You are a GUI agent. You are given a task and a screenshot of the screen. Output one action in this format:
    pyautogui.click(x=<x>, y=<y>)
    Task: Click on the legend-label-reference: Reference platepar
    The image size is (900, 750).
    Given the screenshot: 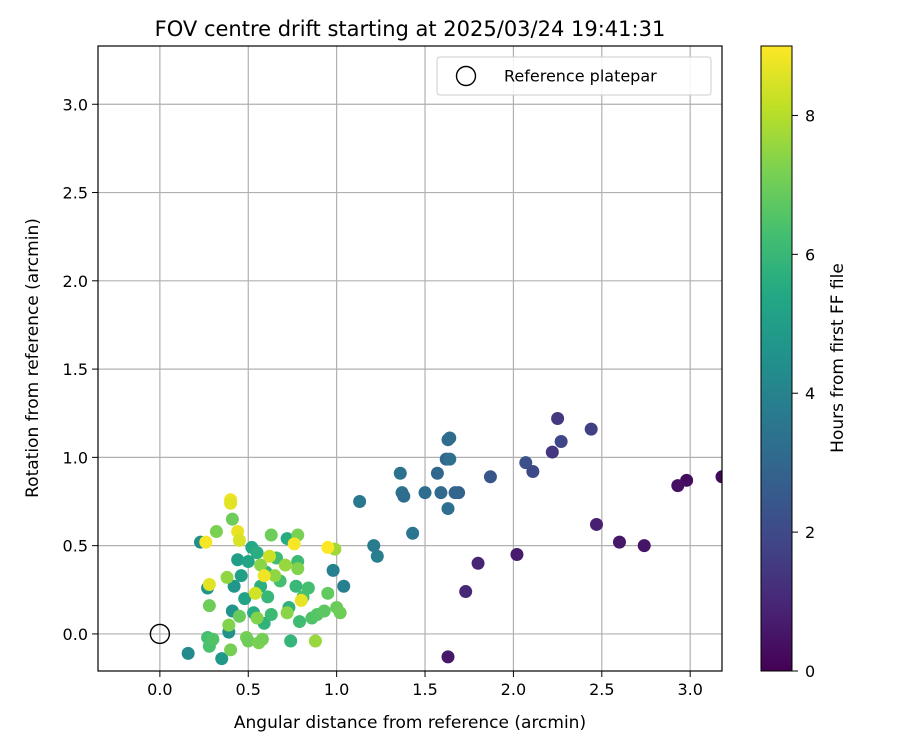 What is the action you would take?
    pyautogui.click(x=580, y=76)
    